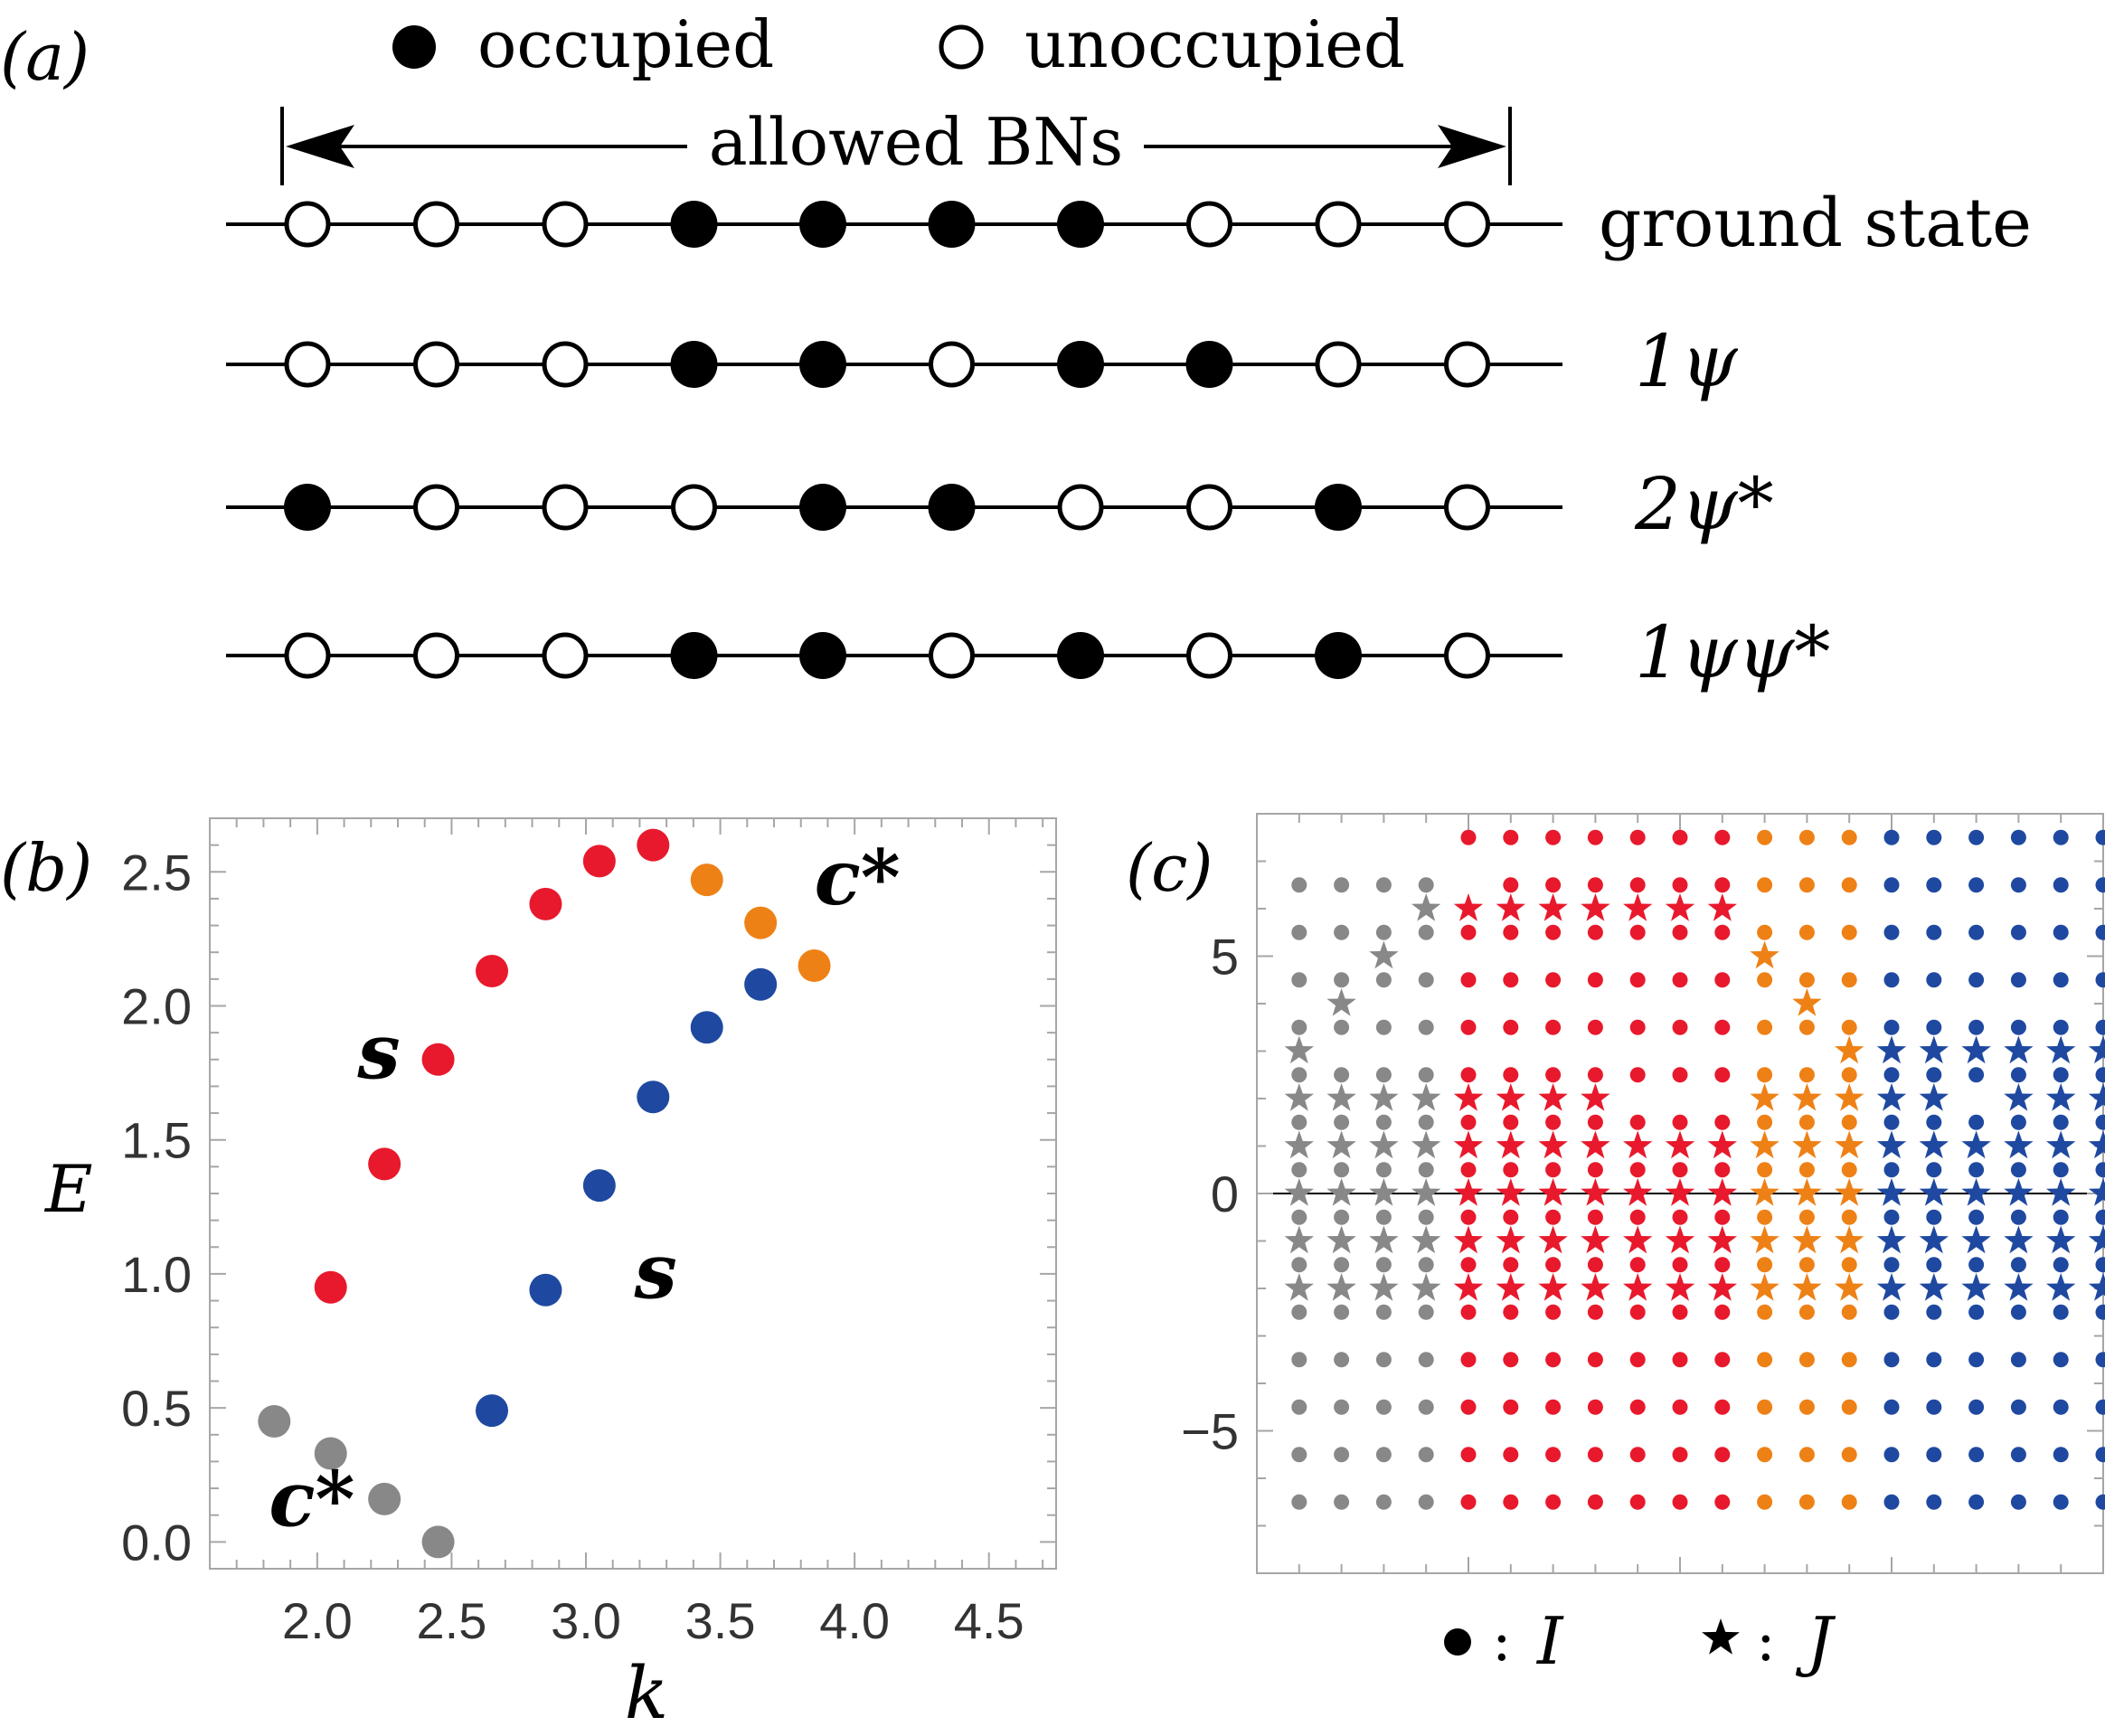 This screenshot has height=1736, width=2105. Describe the element at coordinates (1640, 1641) in the screenshot. I see `plot-c-legend: : I : J` at that location.